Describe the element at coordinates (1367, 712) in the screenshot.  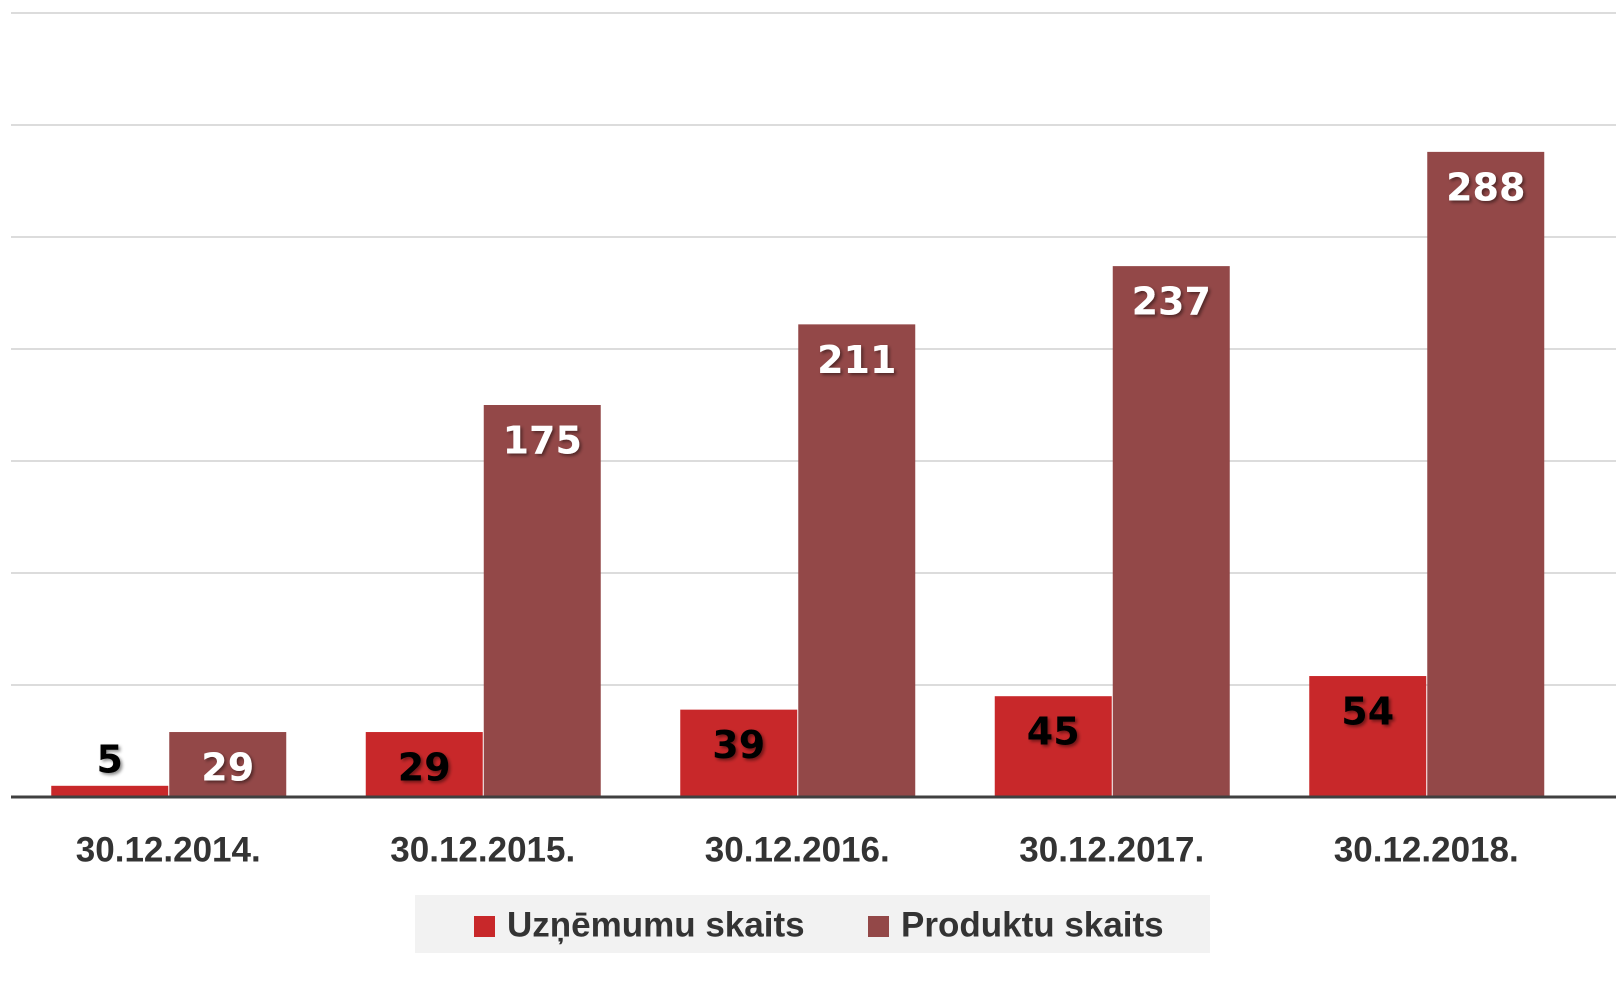
I see `data-label: 54` at that location.